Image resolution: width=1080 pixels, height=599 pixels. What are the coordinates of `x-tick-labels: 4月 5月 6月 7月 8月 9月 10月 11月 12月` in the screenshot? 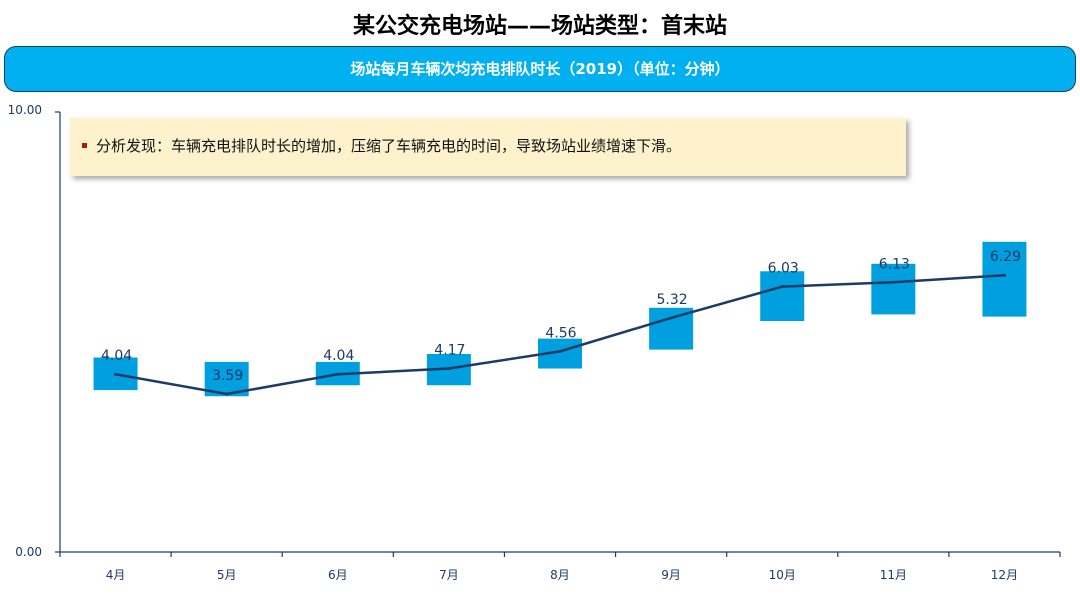 It's located at (562, 575).